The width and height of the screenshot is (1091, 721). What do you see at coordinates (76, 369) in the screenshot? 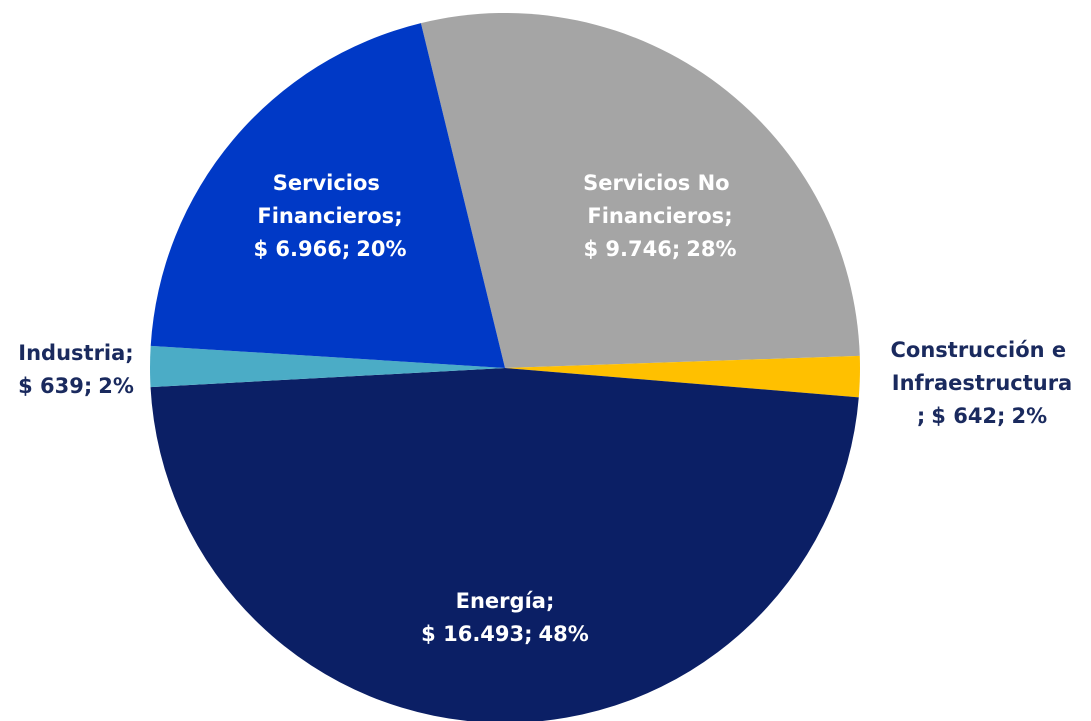
I see `data-label: Industria; $ 639; 2%` at bounding box center [76, 369].